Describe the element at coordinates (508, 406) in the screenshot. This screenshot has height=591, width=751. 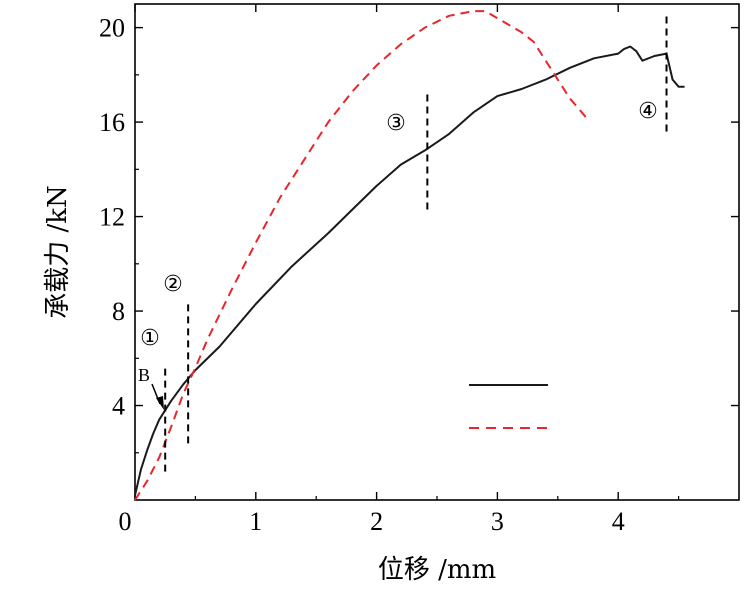
I see `legend` at that location.